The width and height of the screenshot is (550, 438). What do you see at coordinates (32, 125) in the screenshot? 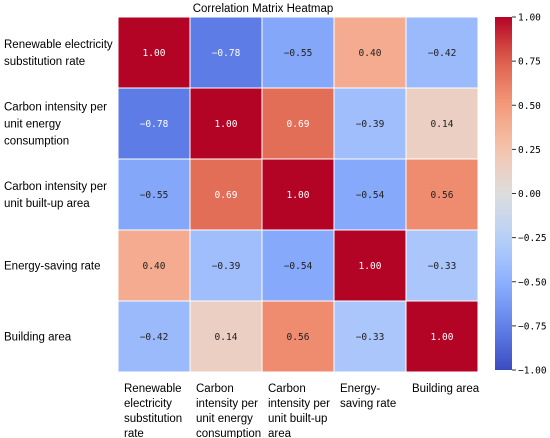
I see `row-label: unit energy` at bounding box center [32, 125].